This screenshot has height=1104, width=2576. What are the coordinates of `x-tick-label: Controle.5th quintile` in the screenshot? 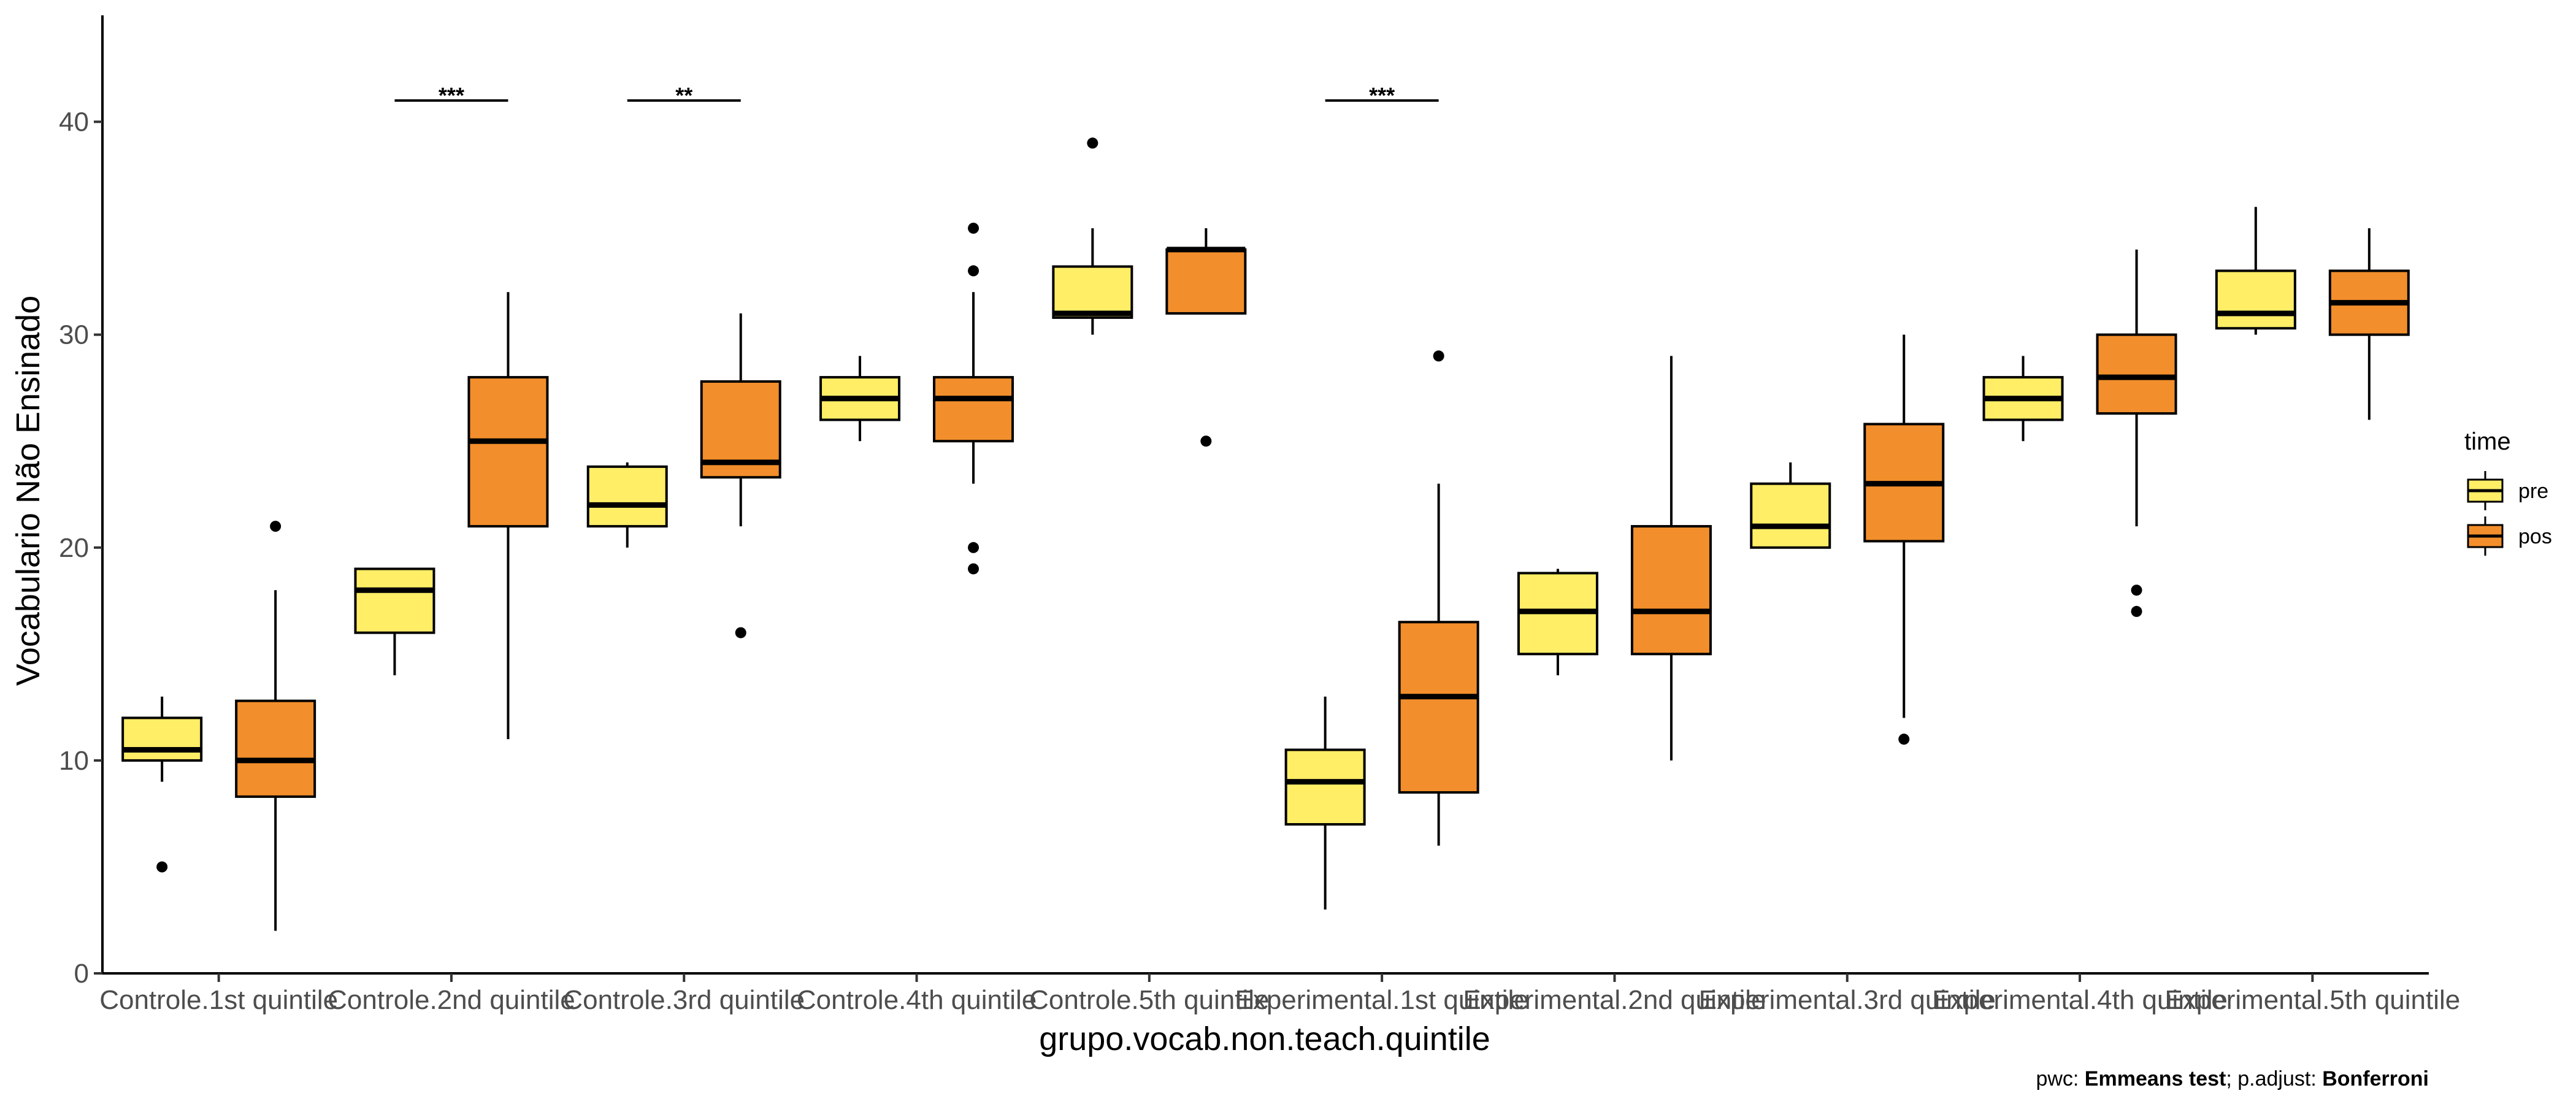 It's located at (1149, 1000).